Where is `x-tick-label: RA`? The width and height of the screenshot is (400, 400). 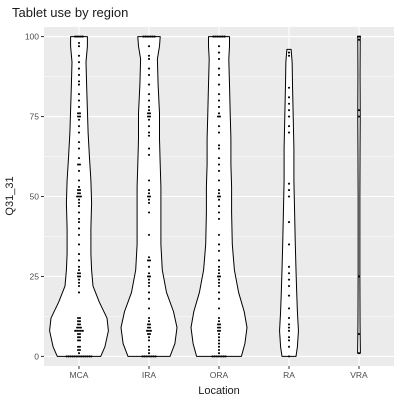
x-tick-label: RA is located at coordinates (289, 375).